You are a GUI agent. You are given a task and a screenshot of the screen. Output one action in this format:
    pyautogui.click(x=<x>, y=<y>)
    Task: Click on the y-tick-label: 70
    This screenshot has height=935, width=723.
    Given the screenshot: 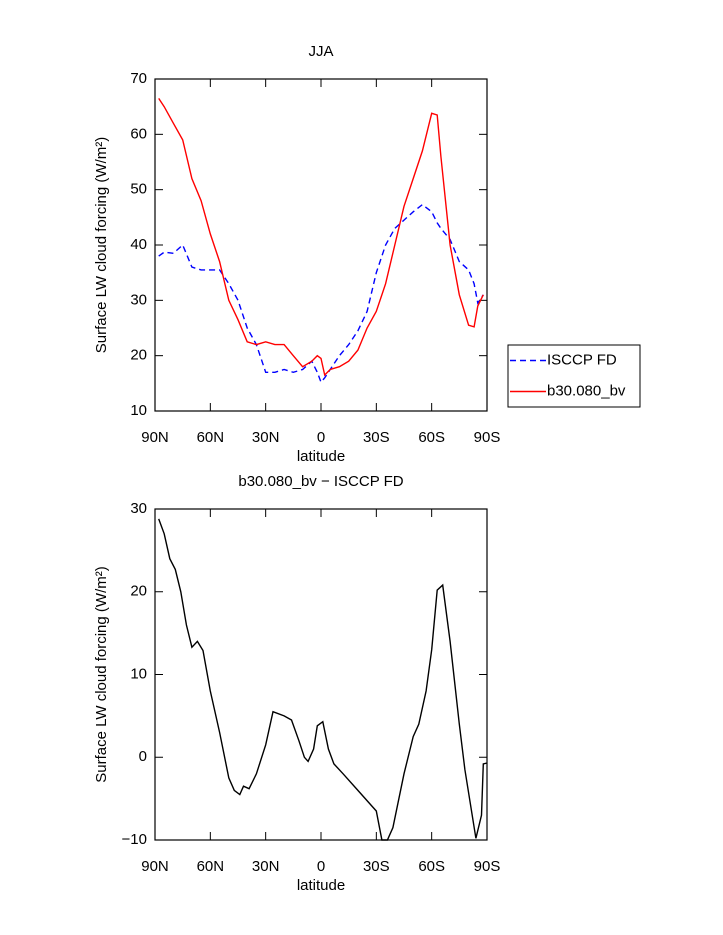 What is the action you would take?
    pyautogui.click(x=138, y=78)
    